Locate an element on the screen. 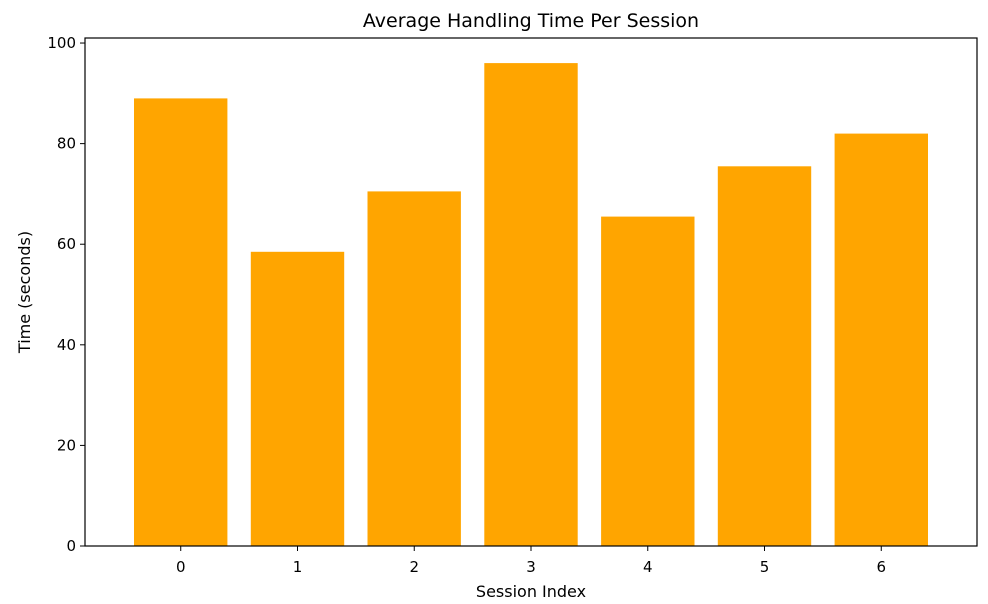  y-axis-ticks: 0 20 40 60 80 100 is located at coordinates (66, 294).